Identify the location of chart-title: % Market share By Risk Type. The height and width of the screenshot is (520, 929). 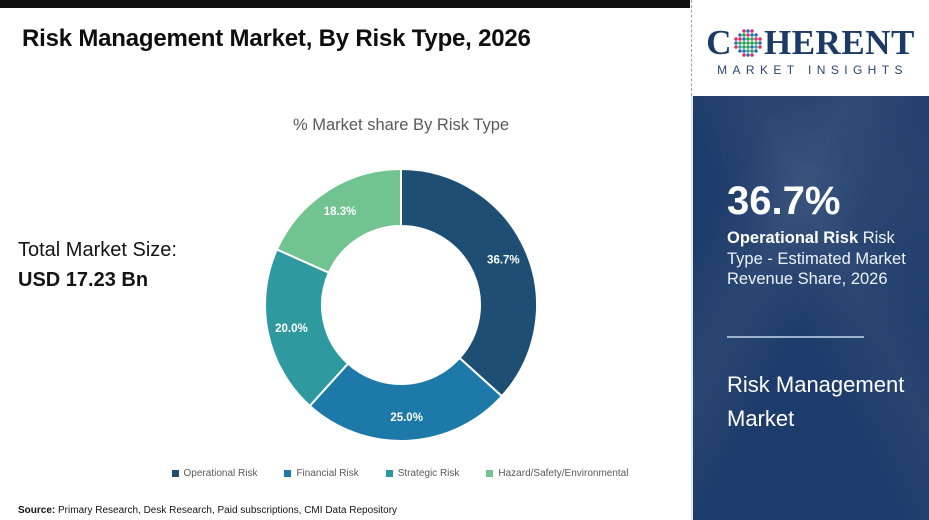
(401, 125).